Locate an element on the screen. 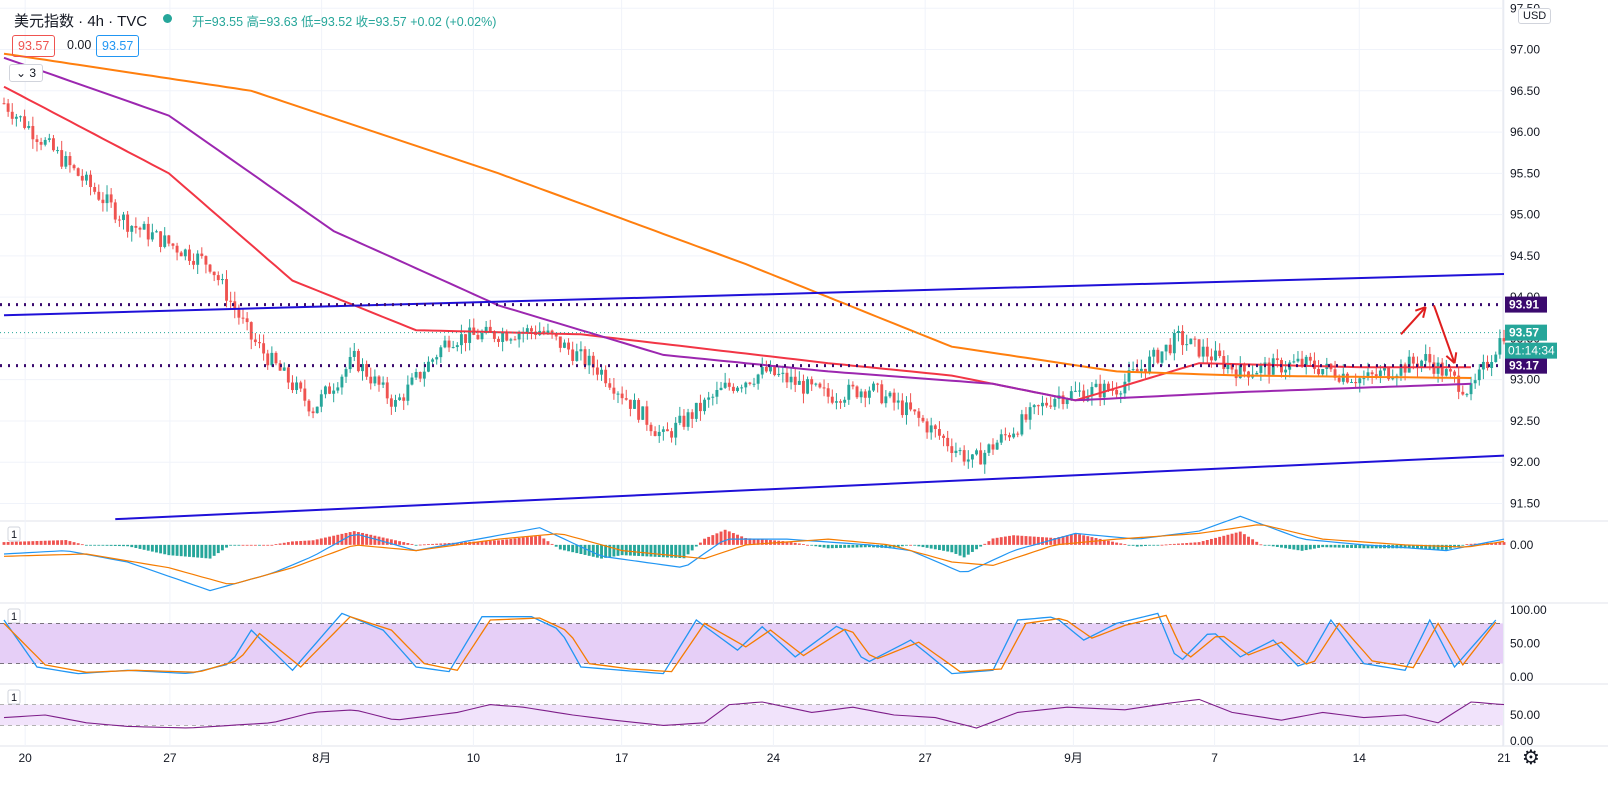 This screenshot has height=793, width=1608. currency-label: USD is located at coordinates (1535, 16).